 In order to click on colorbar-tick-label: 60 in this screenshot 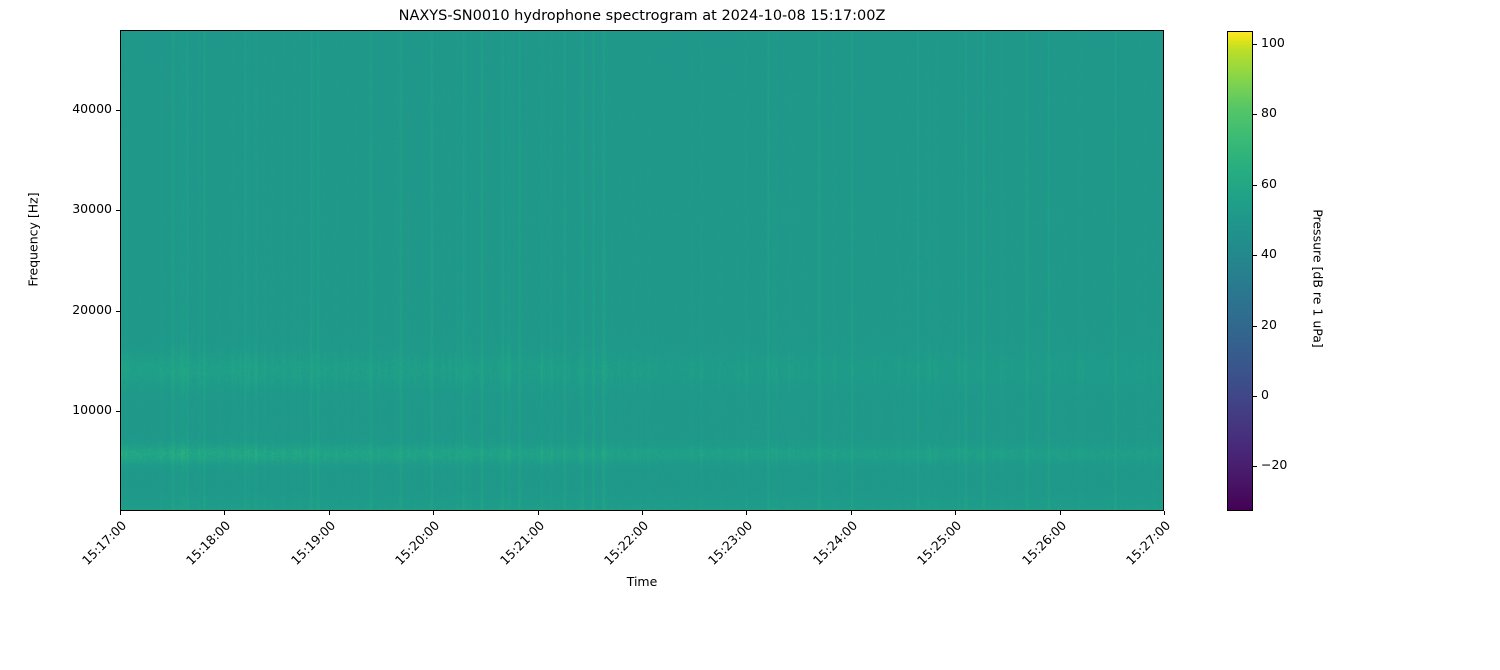, I will do `click(1269, 183)`.